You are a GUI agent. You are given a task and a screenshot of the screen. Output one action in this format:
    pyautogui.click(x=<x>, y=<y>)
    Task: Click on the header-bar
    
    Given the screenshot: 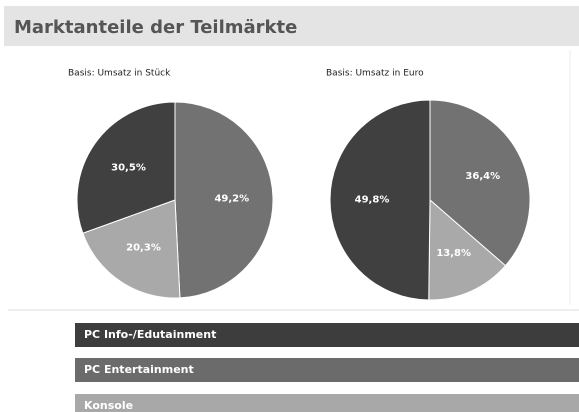 What is the action you would take?
    pyautogui.click(x=291, y=26)
    